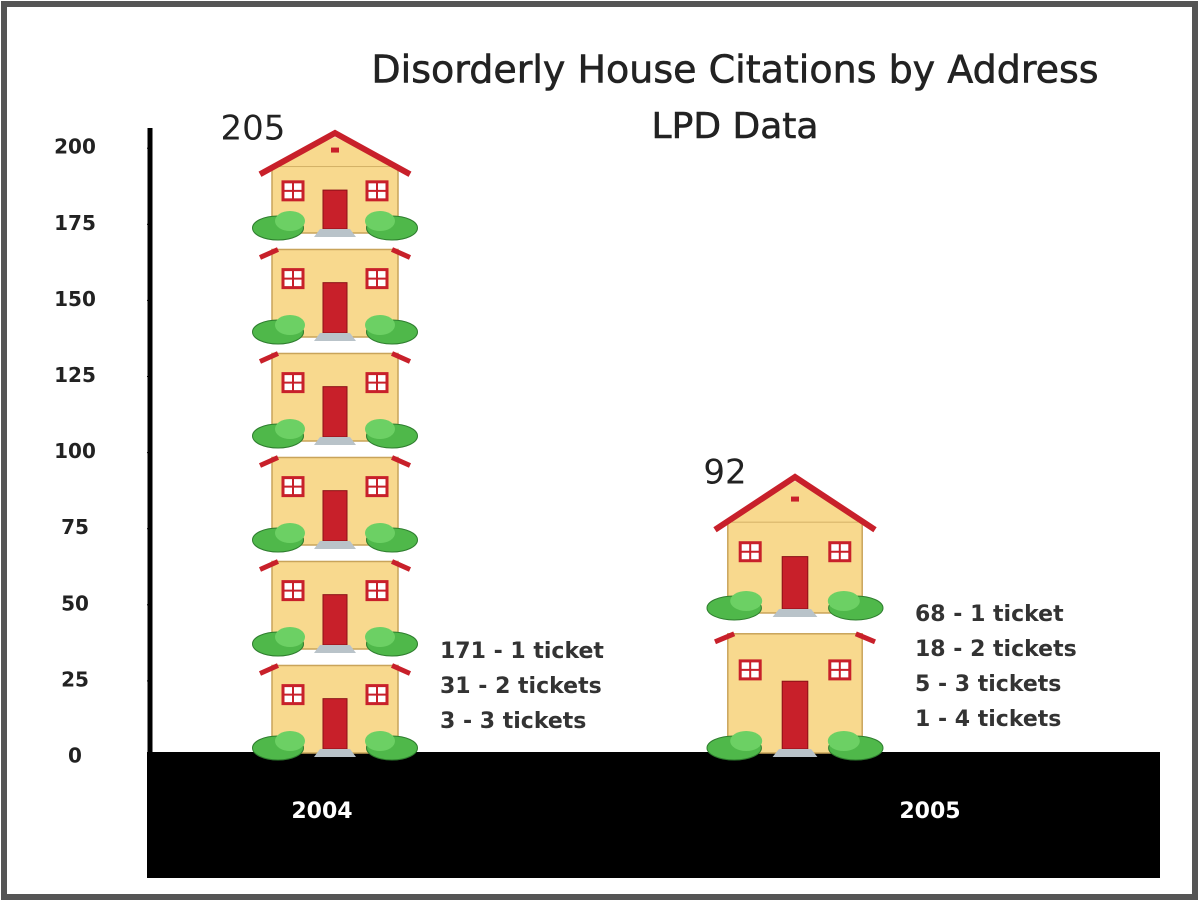  What do you see at coordinates (735, 126) in the screenshot?
I see `chart-subtitle: LPD Data` at bounding box center [735, 126].